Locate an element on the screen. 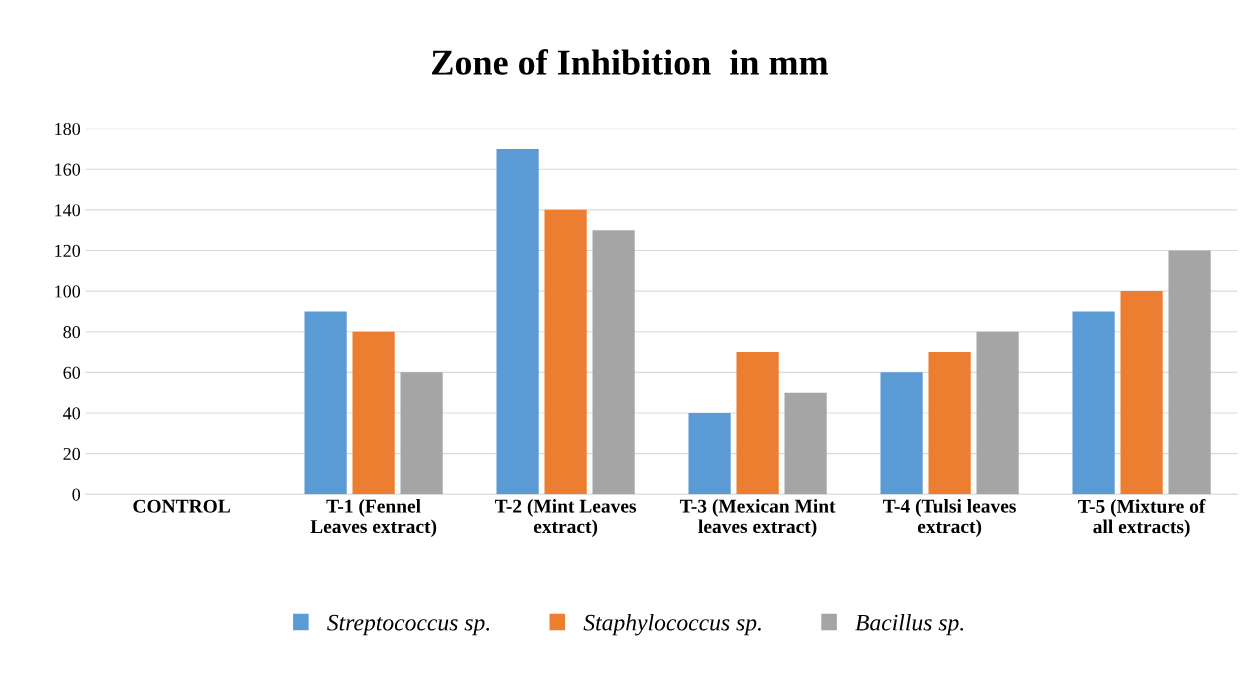  x-tick-label: T-4 (Tulsi leaves extract) is located at coordinates (949, 518).